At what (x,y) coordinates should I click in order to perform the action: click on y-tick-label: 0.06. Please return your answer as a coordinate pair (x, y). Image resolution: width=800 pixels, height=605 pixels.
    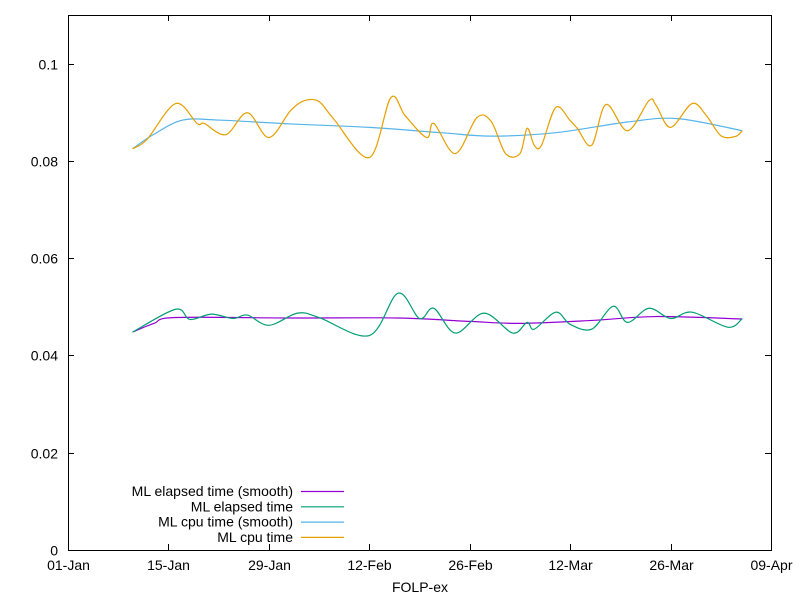
    Looking at the image, I should click on (44, 259).